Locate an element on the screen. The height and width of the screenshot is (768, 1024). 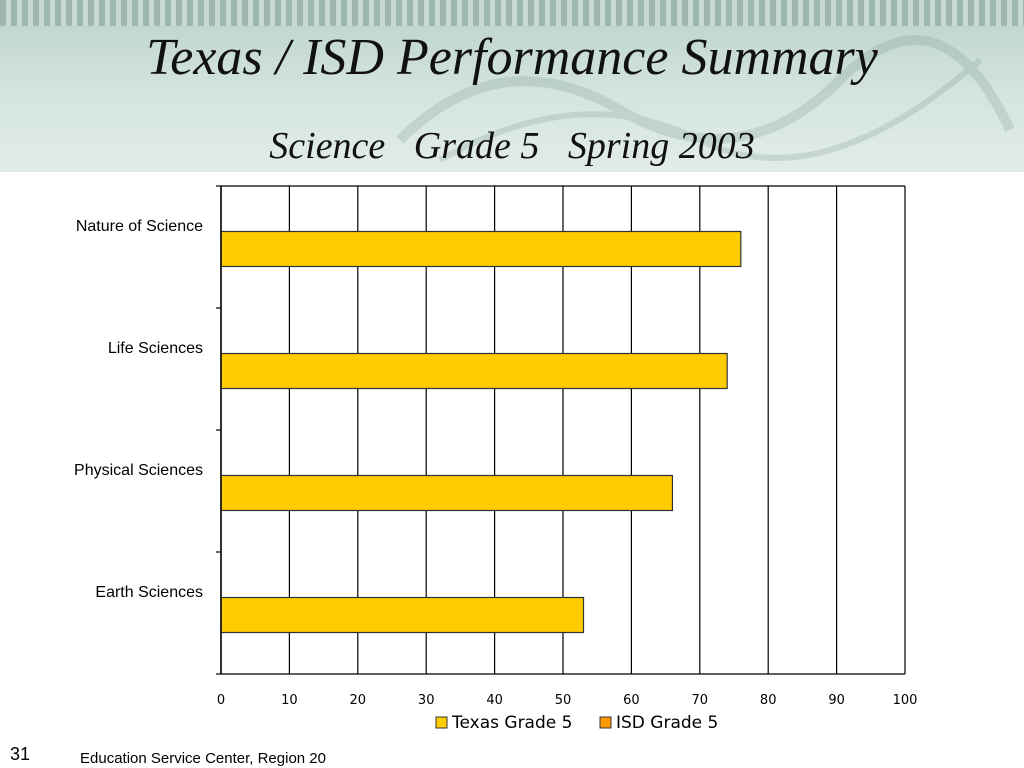
legend: Texas Grade 5 ISD Grade 5 is located at coordinates (576, 723).